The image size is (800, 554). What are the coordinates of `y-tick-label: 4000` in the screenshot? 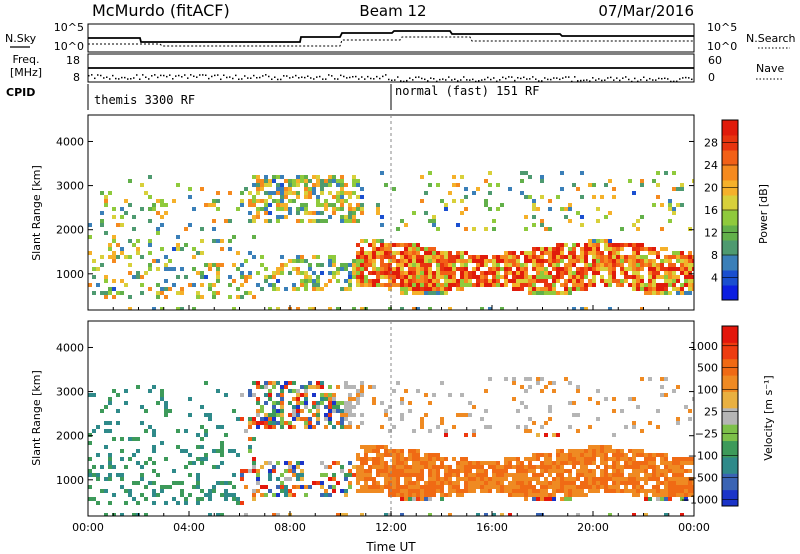 It's located at (70, 141).